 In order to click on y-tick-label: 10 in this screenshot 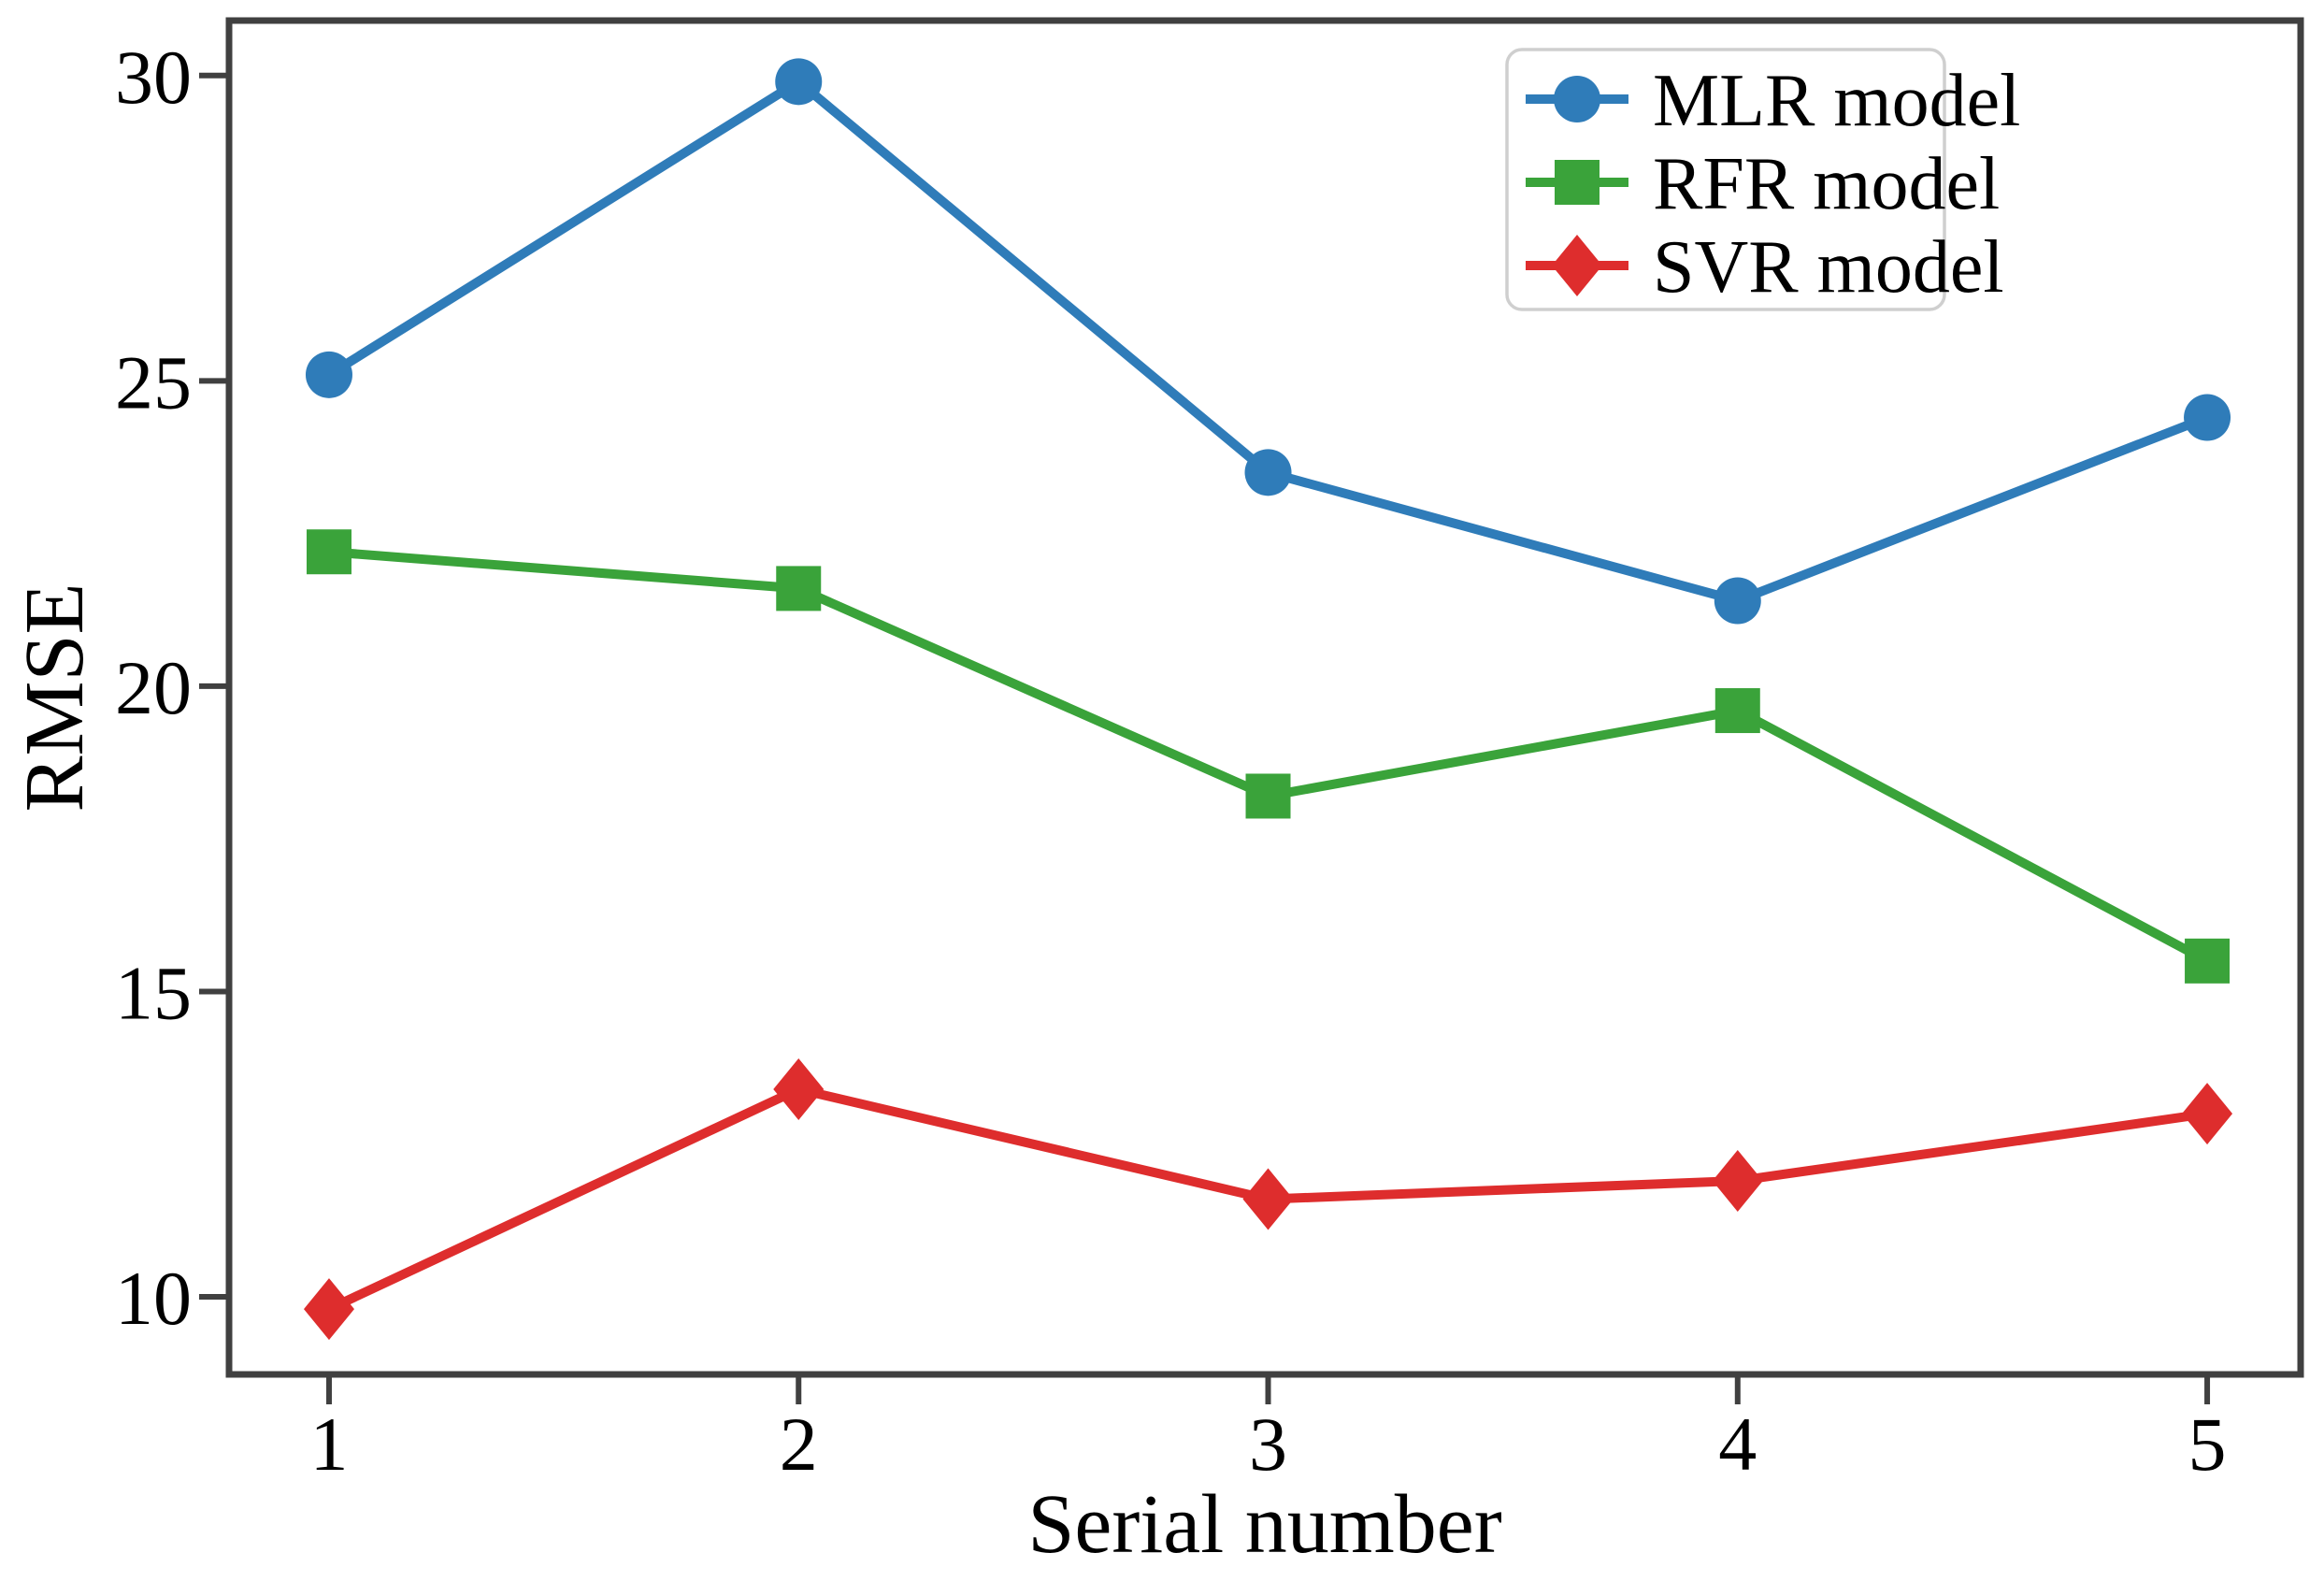, I will do `click(154, 1298)`.